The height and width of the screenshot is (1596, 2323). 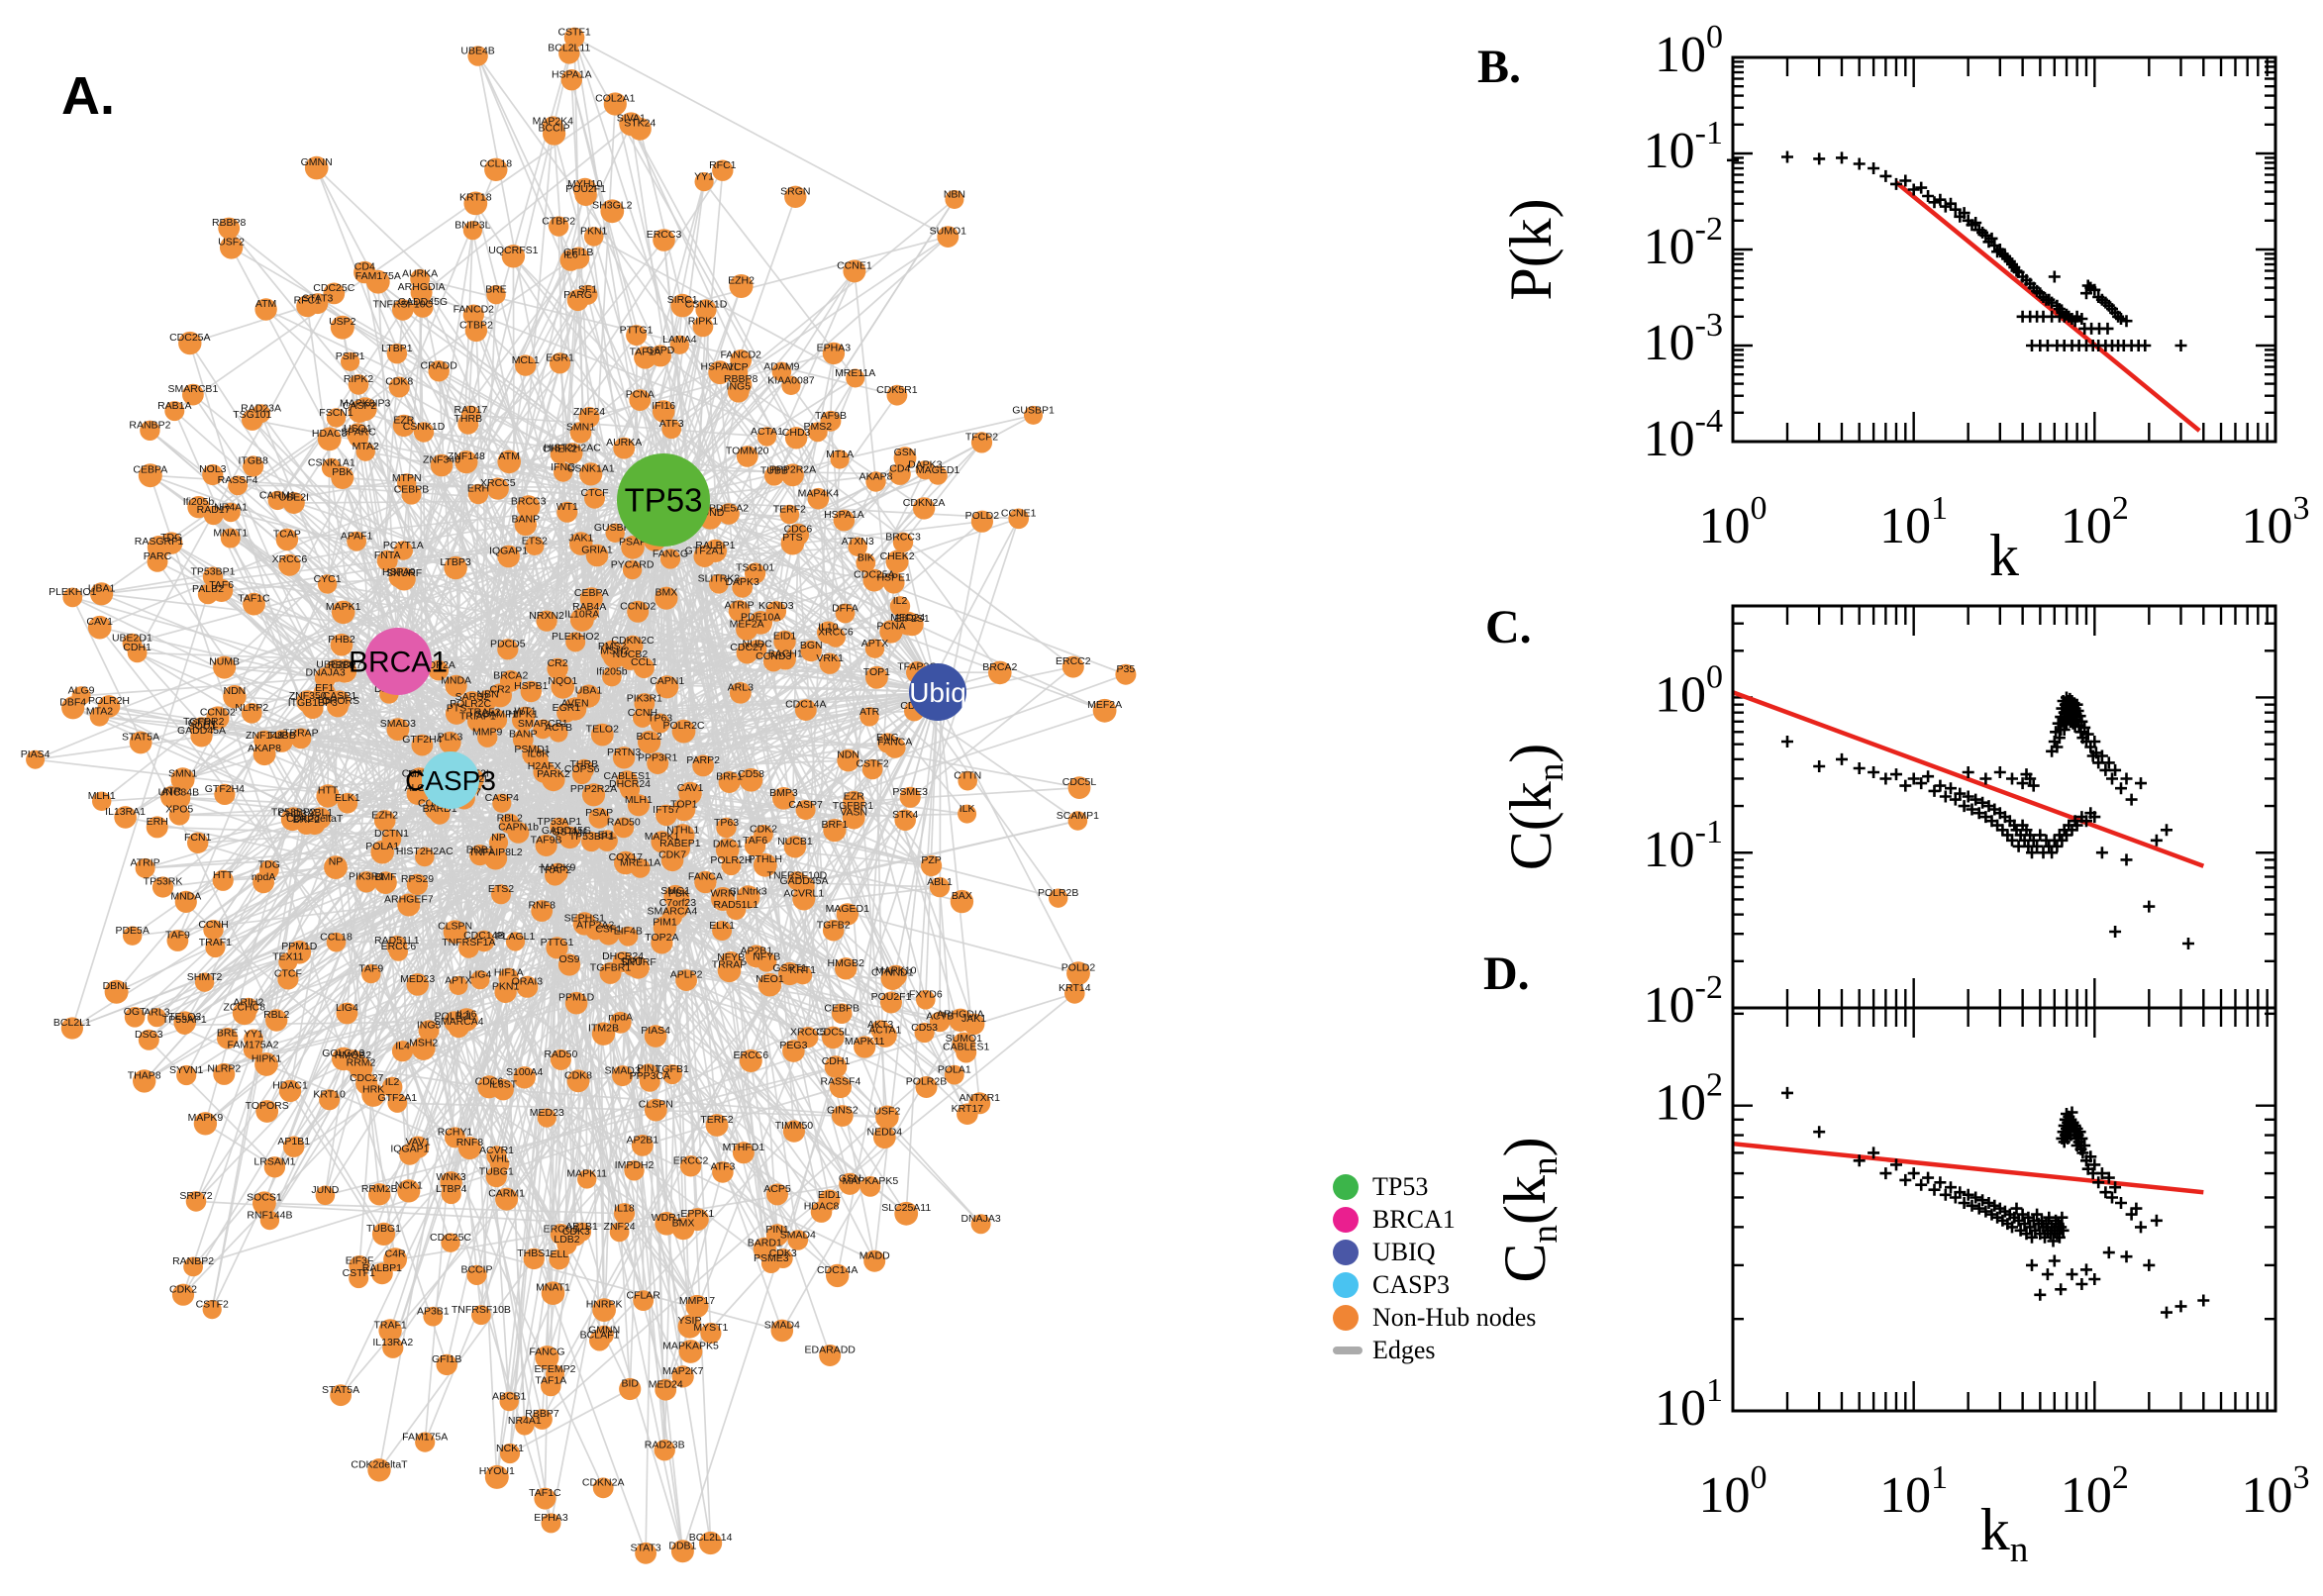 I want to click on network-node-label: CSNK1D, so click(x=424, y=427).